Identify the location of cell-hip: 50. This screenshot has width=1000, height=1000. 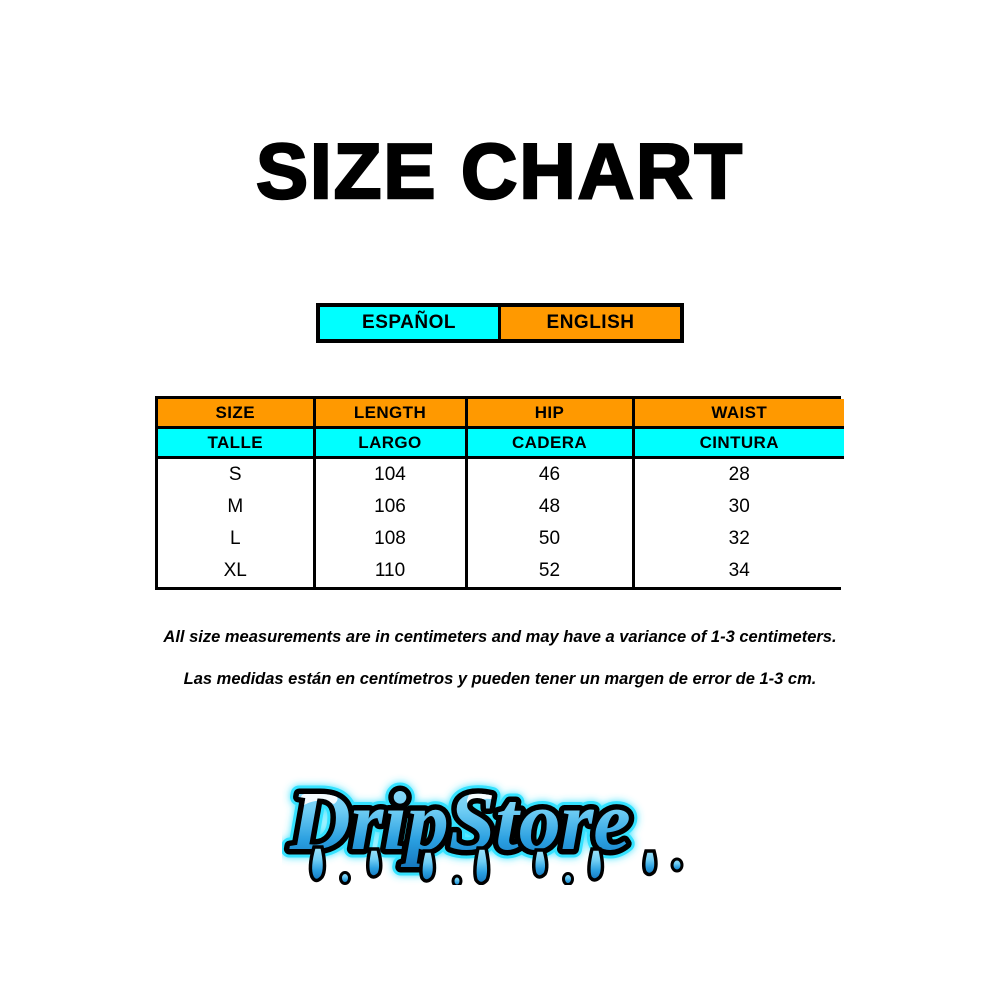
(548, 539).